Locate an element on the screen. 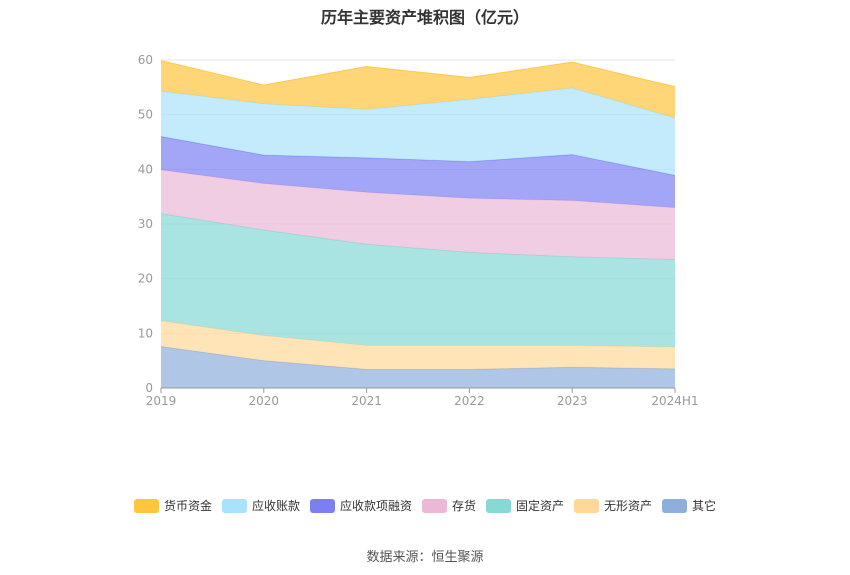 This screenshot has height=575, width=850. y-tick-label: 40 is located at coordinates (145, 169).